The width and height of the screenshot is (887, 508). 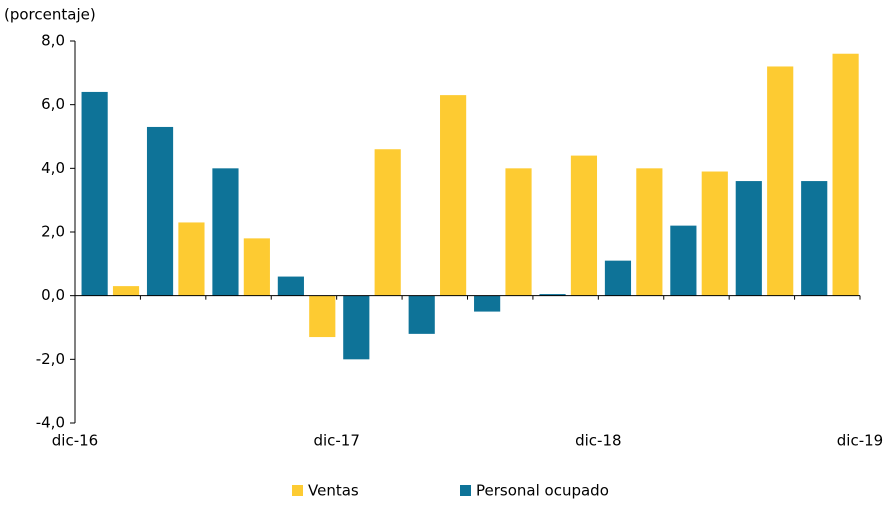 I want to click on y-axis-label: (porcentaje), so click(x=50, y=15).